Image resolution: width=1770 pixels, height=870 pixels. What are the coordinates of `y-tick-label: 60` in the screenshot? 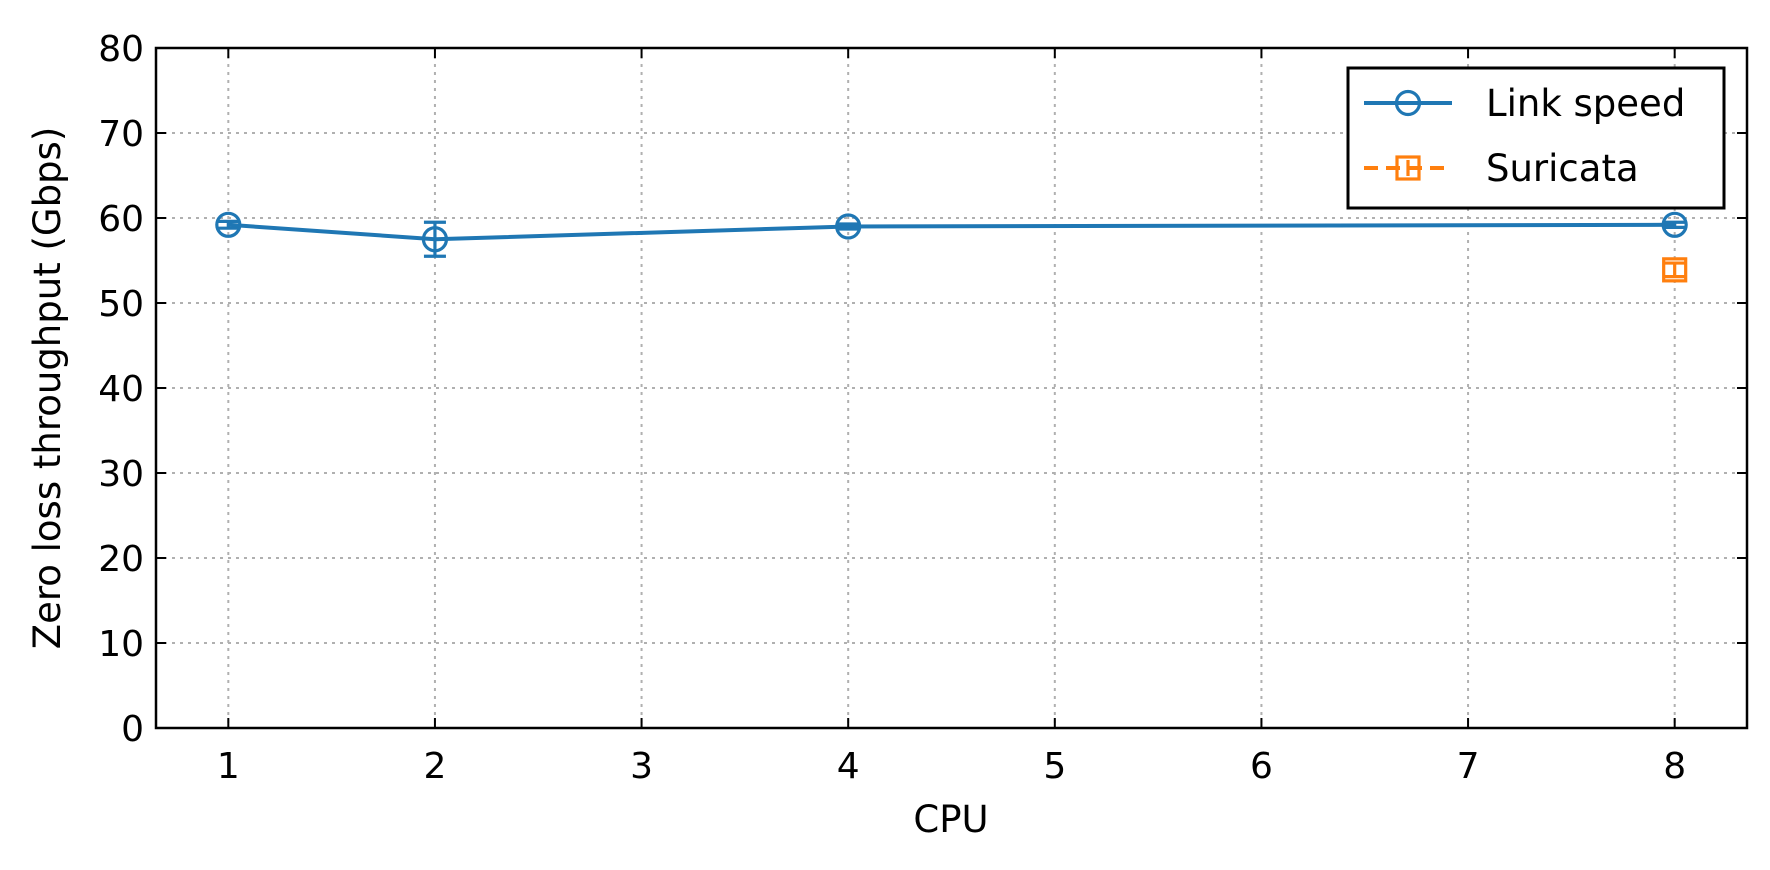 It's located at (121, 219).